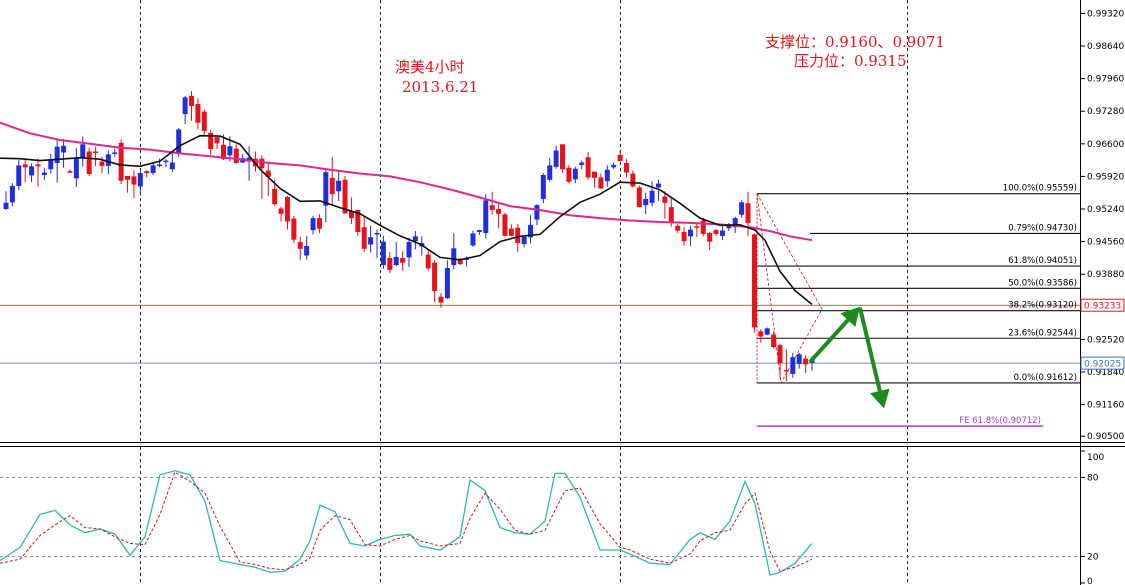 This screenshot has height=585, width=1125. I want to click on y-tick-label: 0.96600, so click(1105, 145).